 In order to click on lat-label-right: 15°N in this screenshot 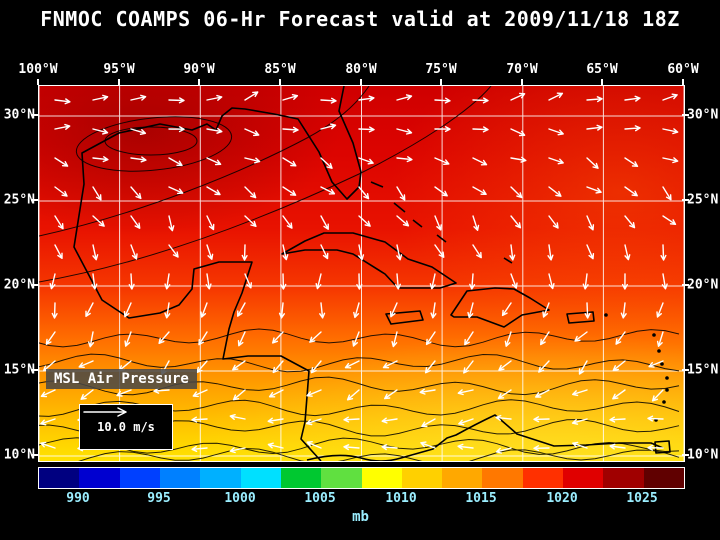, I will do `click(703, 370)`.